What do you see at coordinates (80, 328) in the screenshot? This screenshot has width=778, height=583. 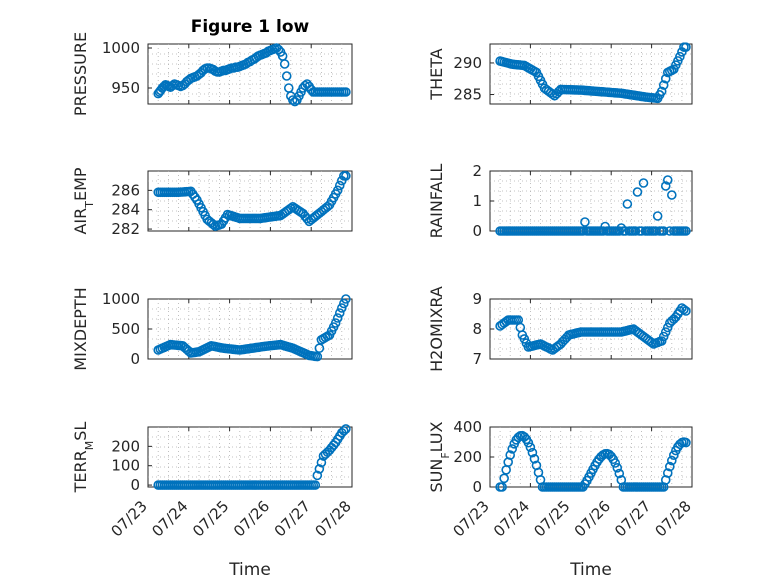 I see `y-axis-label: MIXDEPTH` at bounding box center [80, 328].